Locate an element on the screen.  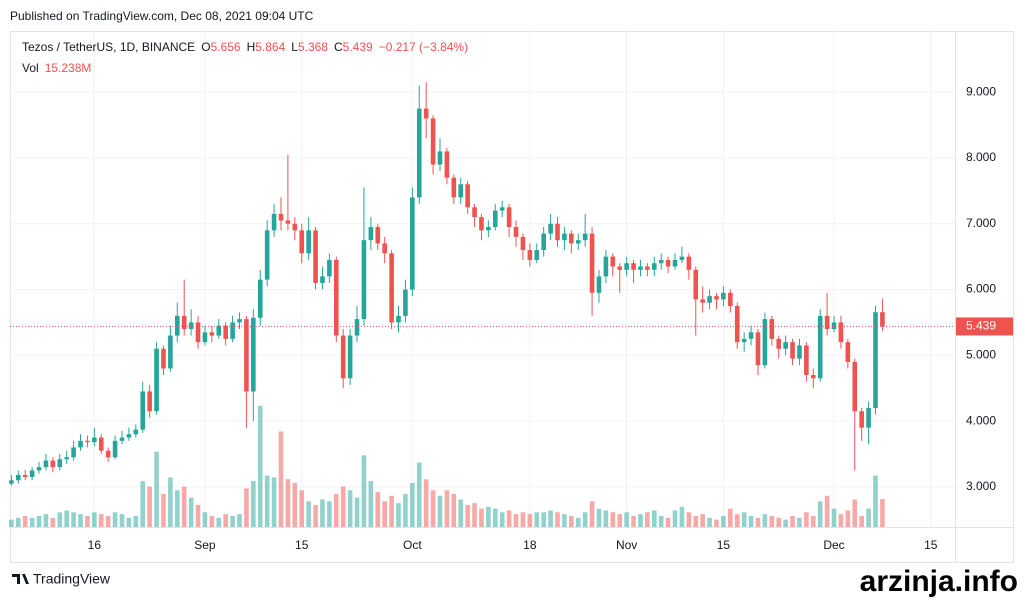
l-letter: L is located at coordinates (294, 47).